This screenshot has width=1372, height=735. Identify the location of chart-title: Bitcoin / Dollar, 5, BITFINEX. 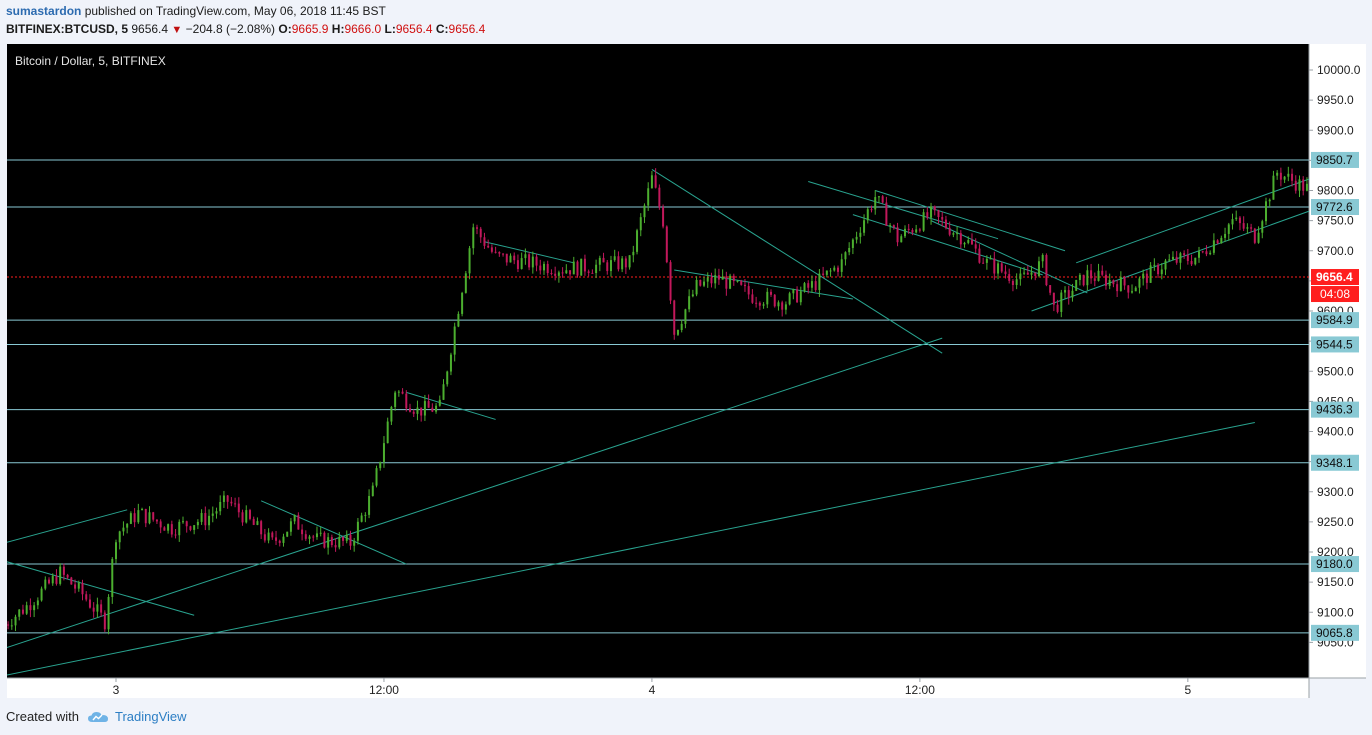
(90, 61).